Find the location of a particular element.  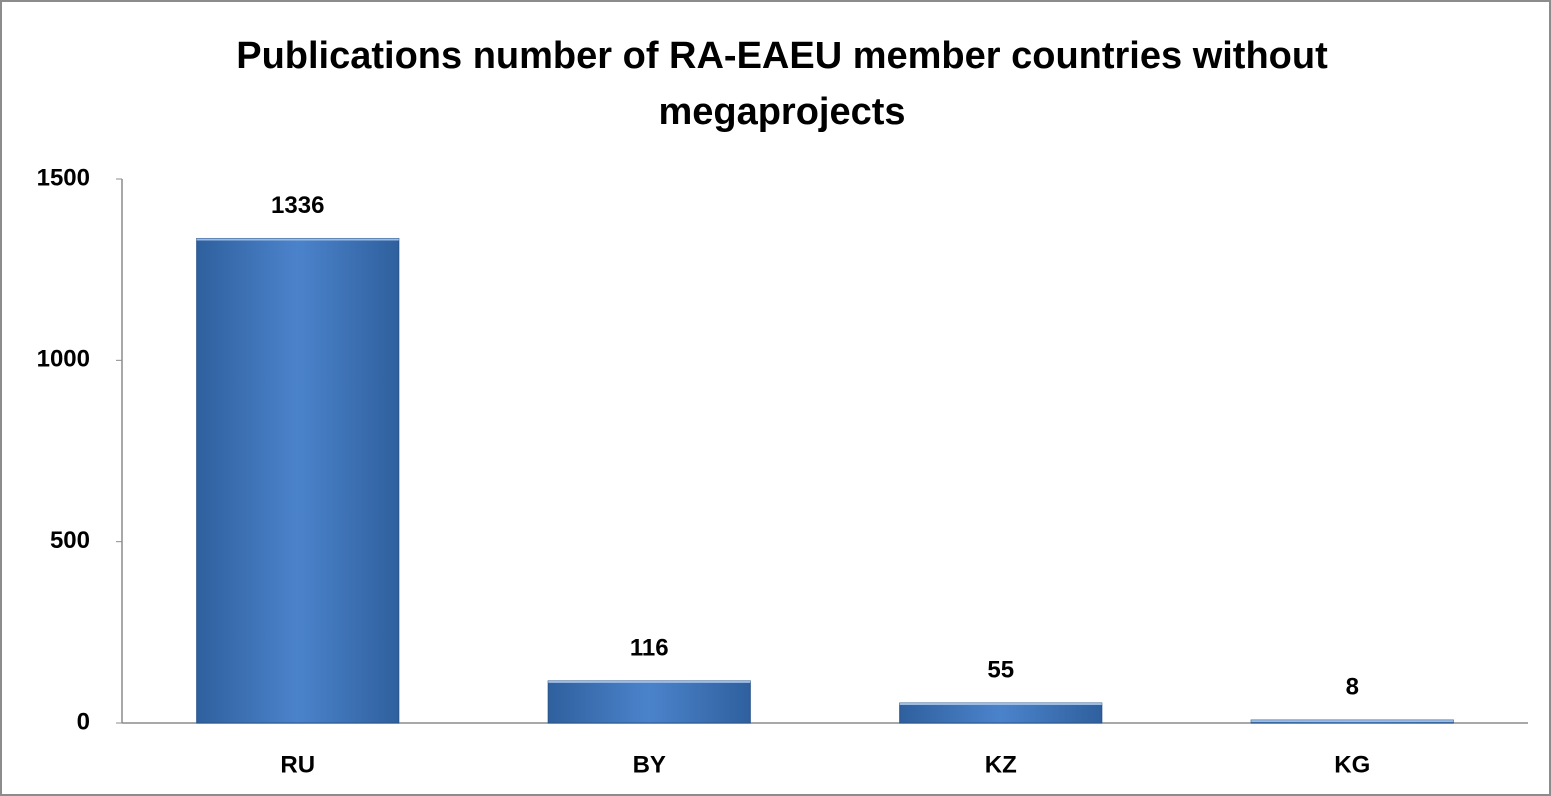

y-tick-label: 0 is located at coordinates (83, 721).